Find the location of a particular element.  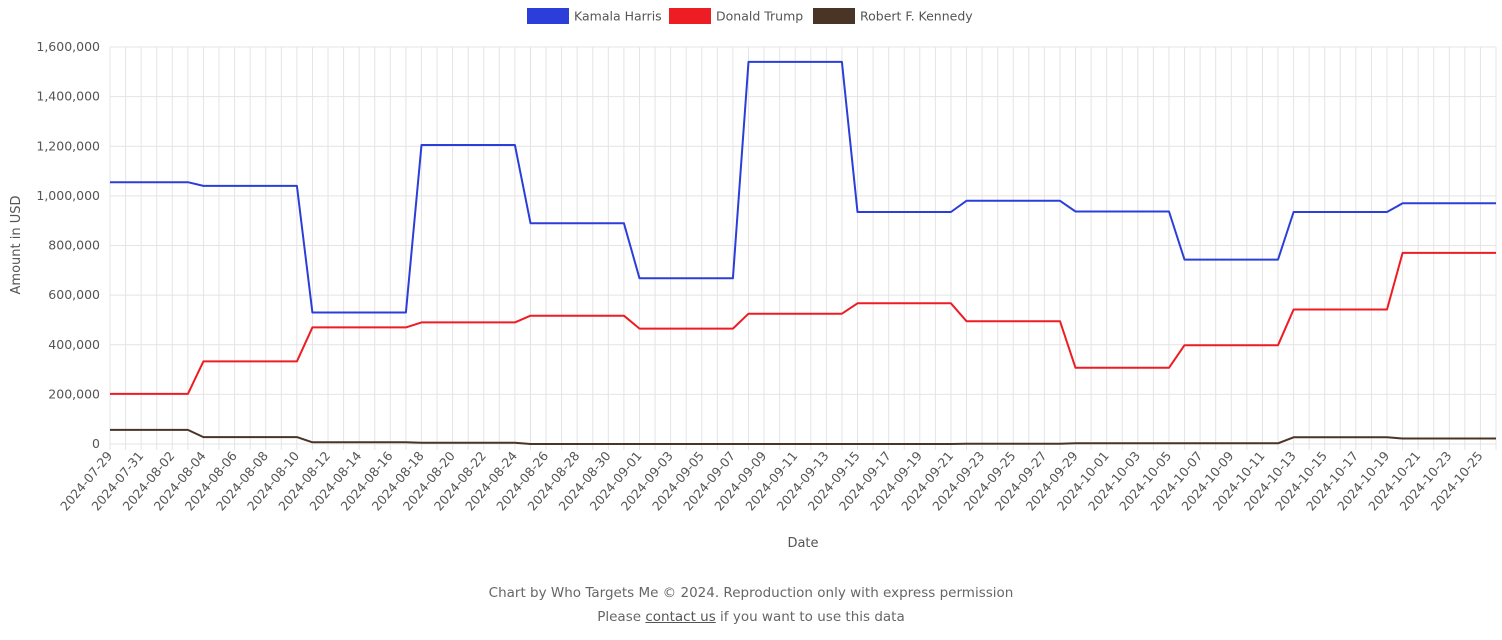

y-tick-label: 600,000 is located at coordinates (74, 294).